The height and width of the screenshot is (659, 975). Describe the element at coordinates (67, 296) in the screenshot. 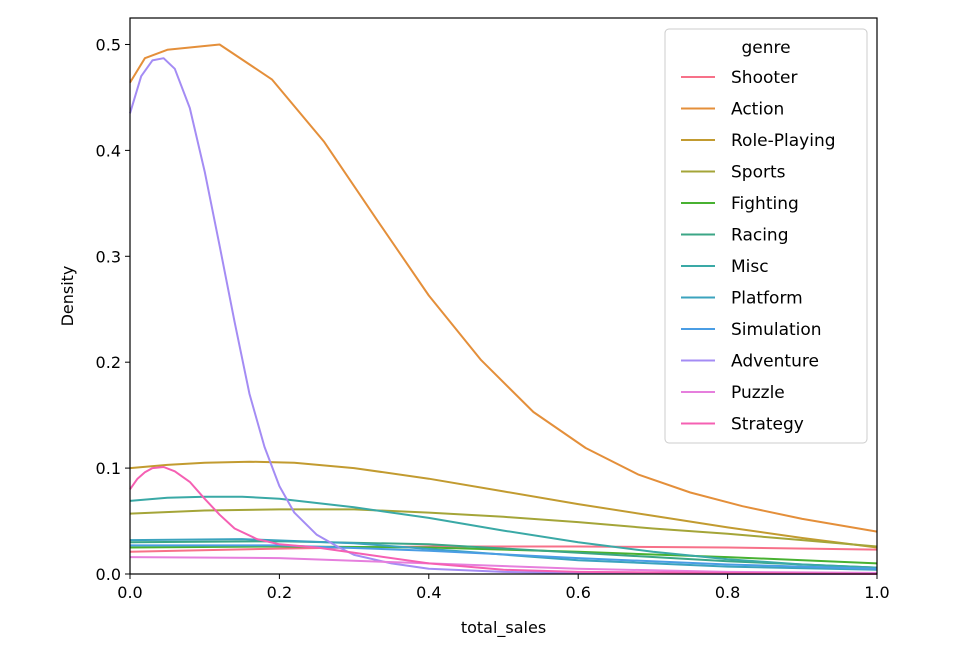

I see `y-axis-label: Density` at that location.